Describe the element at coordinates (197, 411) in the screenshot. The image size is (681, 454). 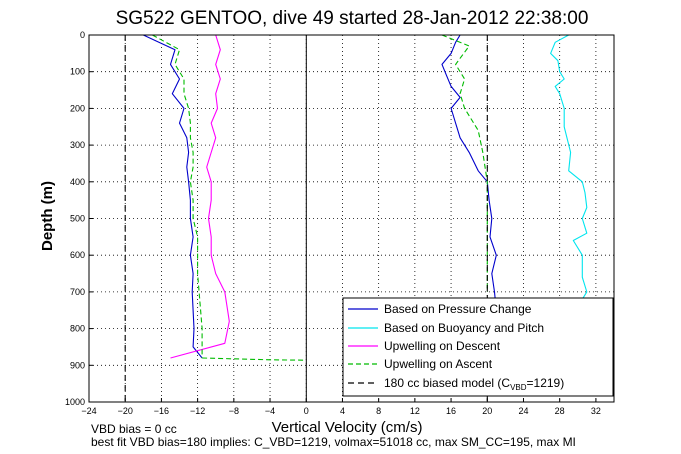
I see `x-tick-label: −12` at that location.